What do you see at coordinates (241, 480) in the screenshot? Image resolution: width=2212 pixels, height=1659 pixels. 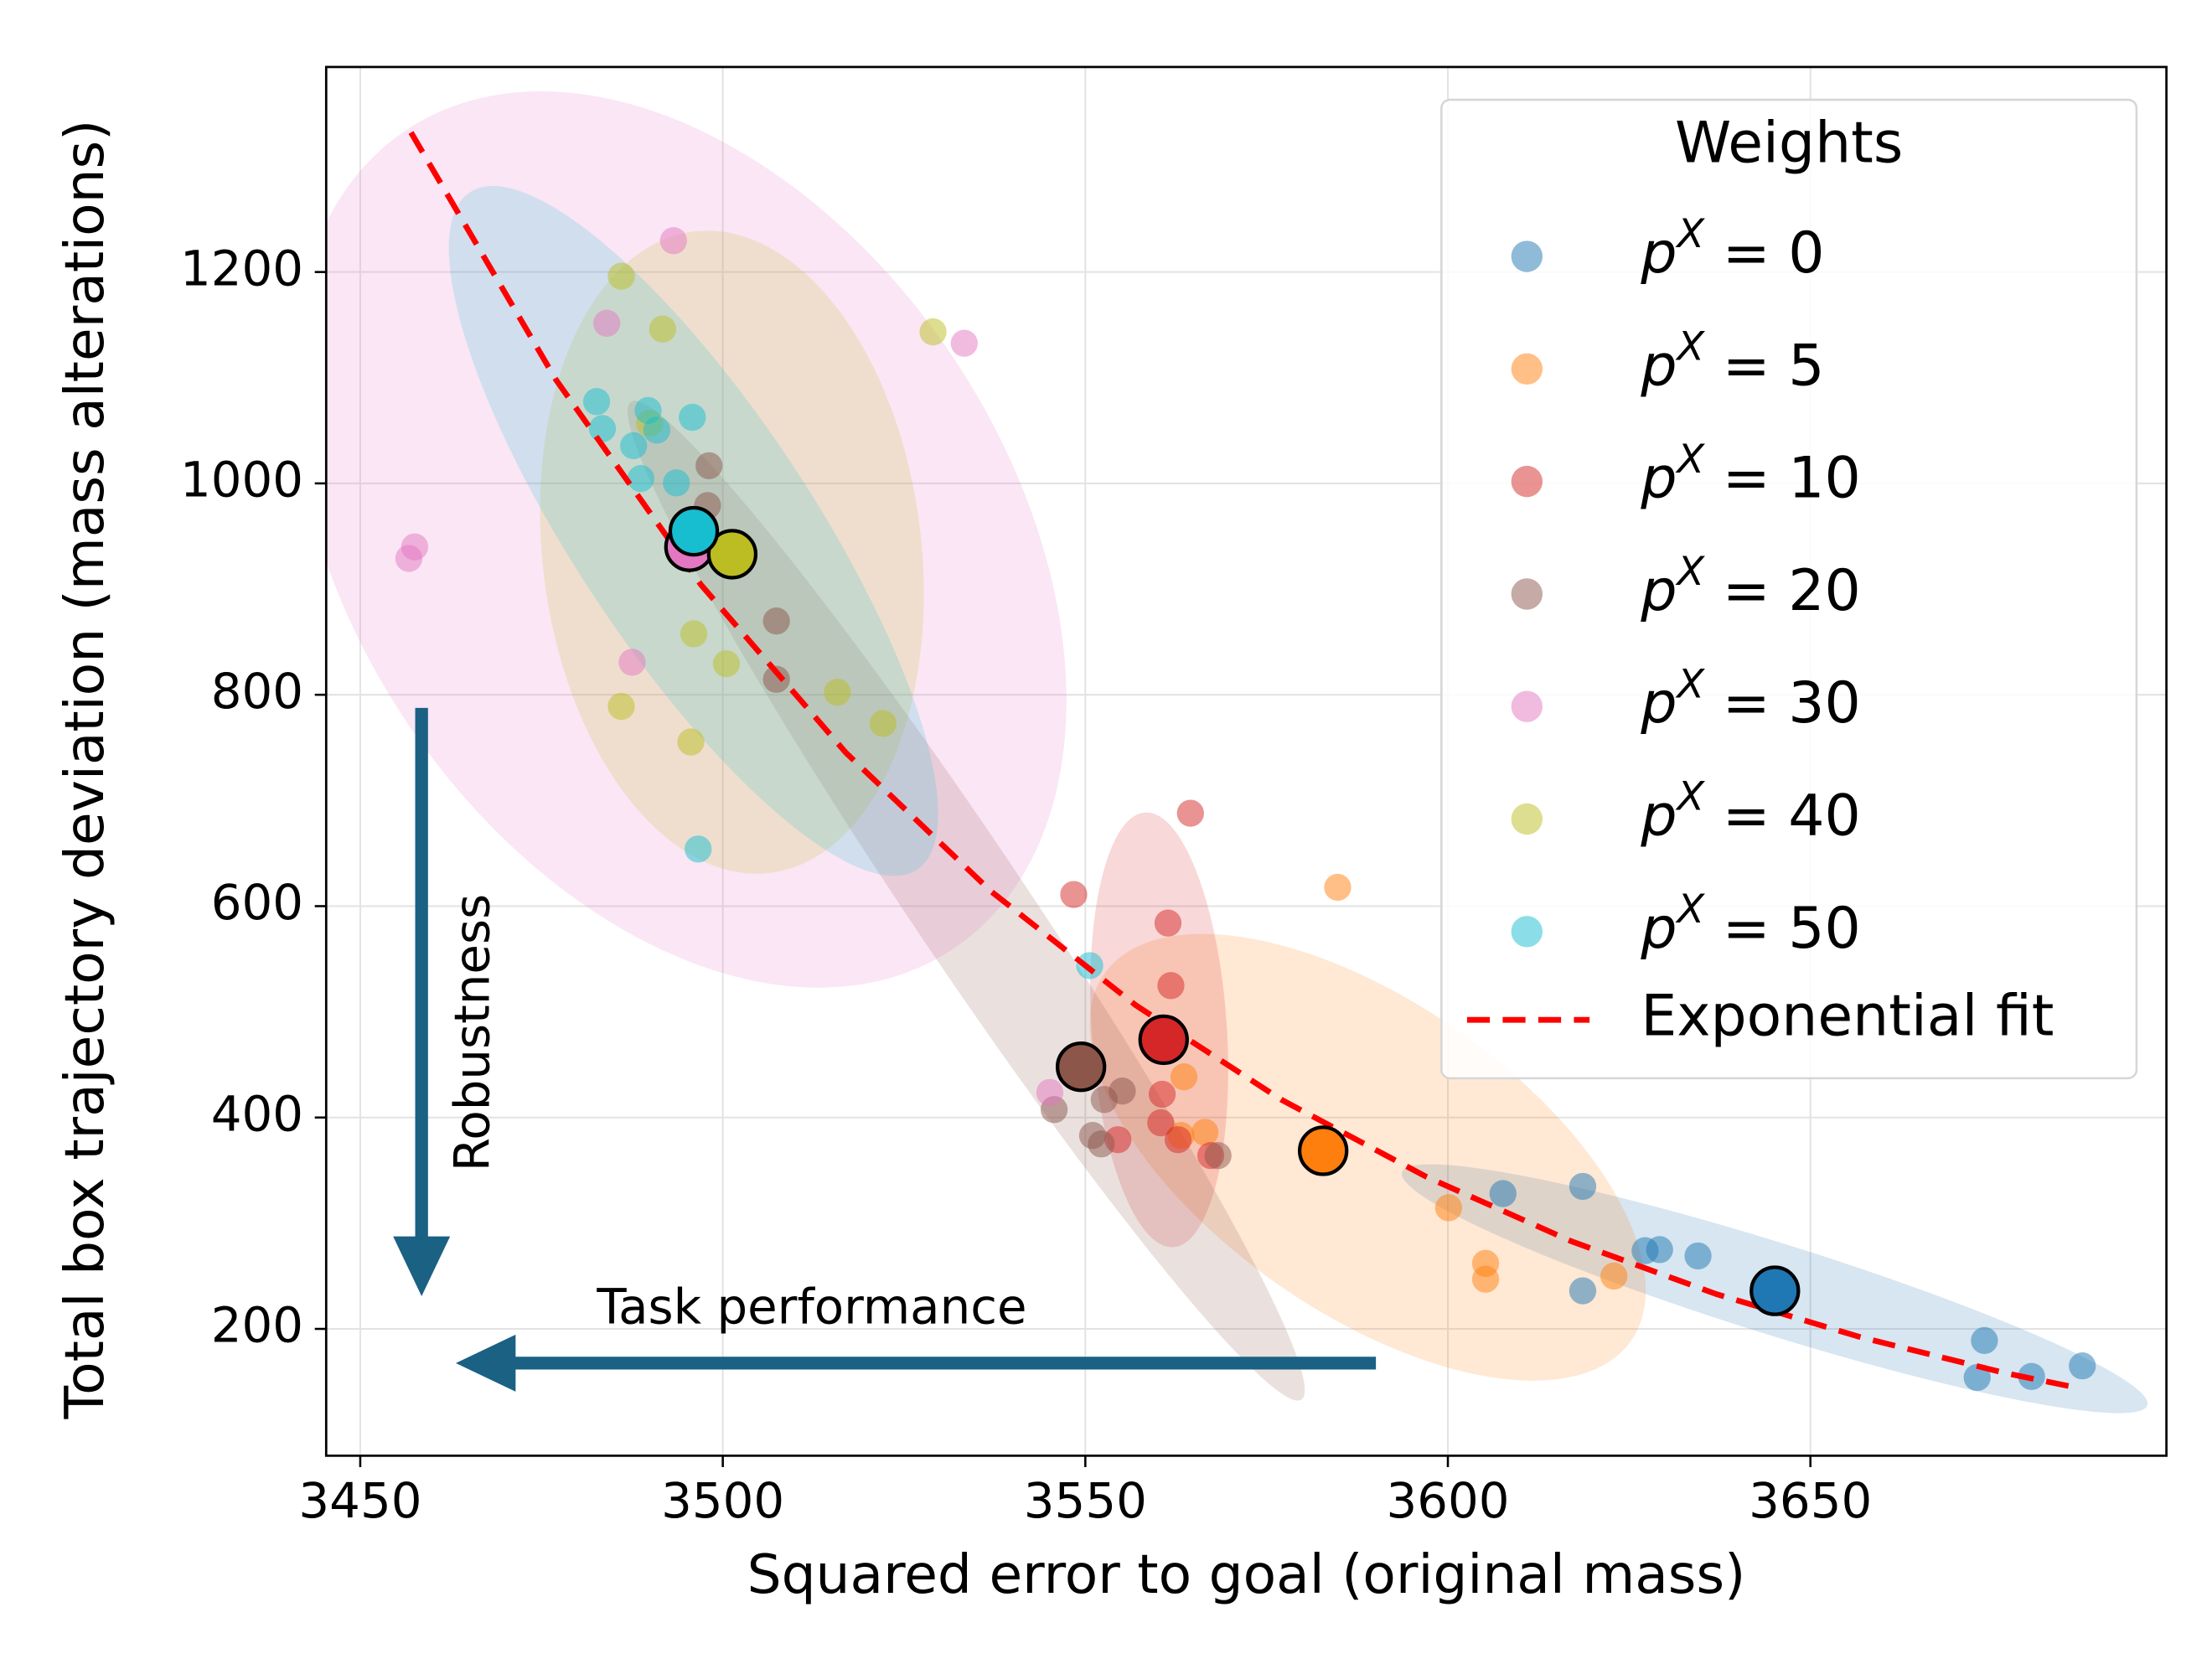 I see `y-tick-label: 1000` at bounding box center [241, 480].